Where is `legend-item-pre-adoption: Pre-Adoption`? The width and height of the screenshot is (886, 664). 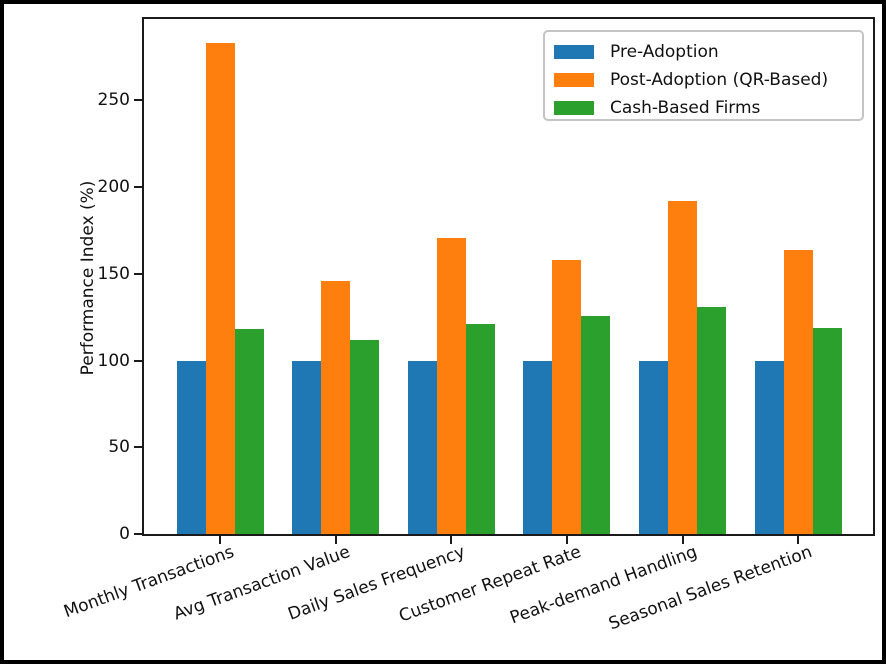
legend-item-pre-adoption: Pre-Adoption is located at coordinates (708, 52).